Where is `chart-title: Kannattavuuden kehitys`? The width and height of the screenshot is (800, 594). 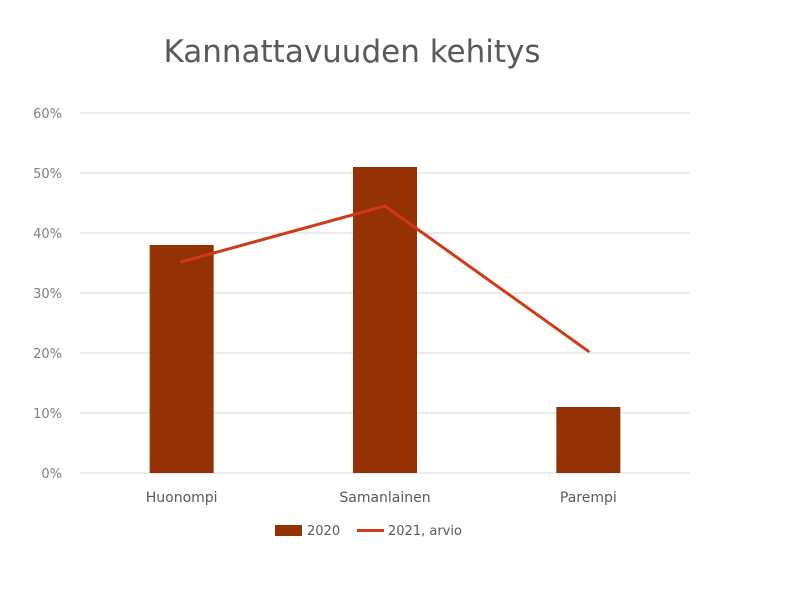 chart-title: Kannattavuuden kehitys is located at coordinates (351, 52).